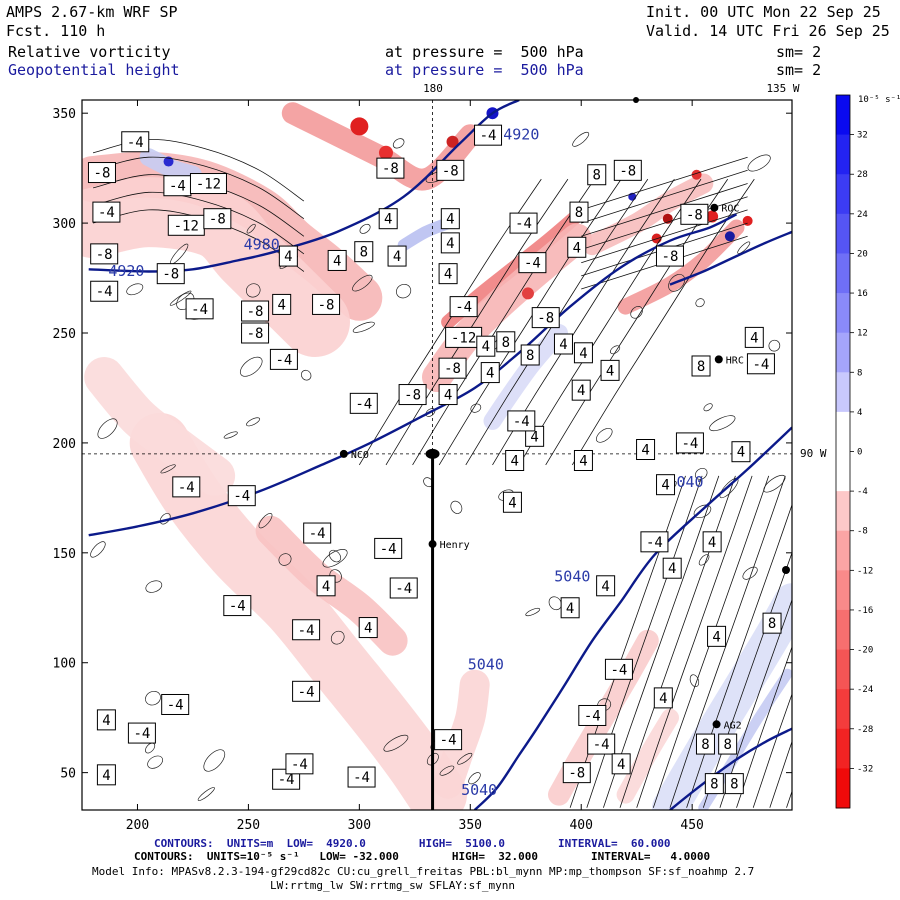 The height and width of the screenshot is (900, 900). Describe the element at coordinates (859, 413) in the screenshot. I see `colorbar-tick-label: 4` at that location.